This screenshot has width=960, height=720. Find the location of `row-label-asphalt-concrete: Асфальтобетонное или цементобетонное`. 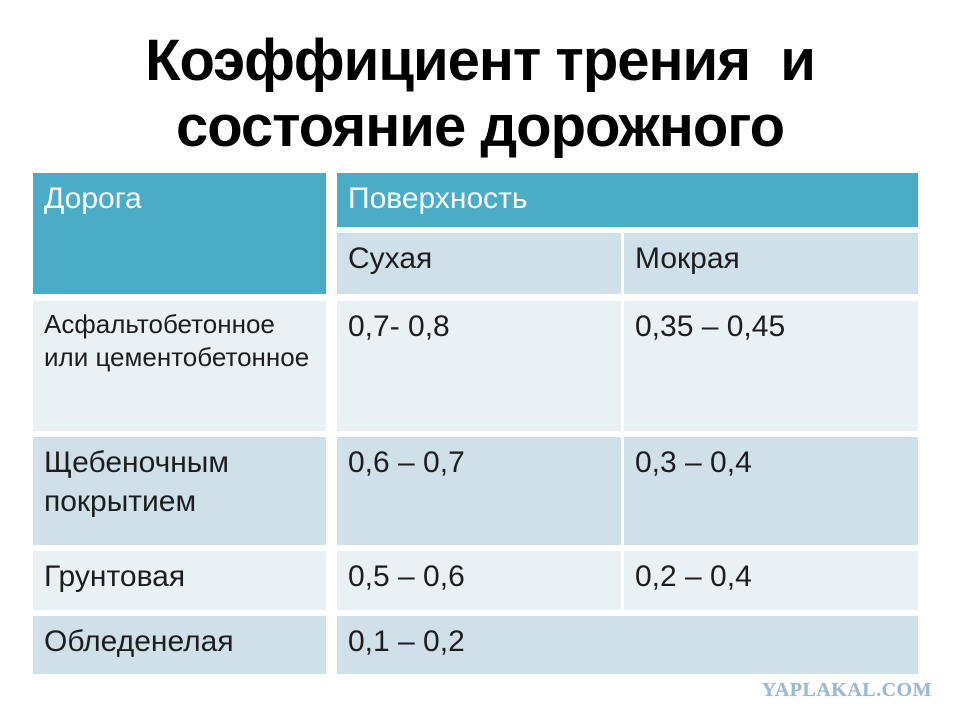

row-label-asphalt-concrete: Асфальтобетонное или цементобетонное is located at coordinates (179, 366).